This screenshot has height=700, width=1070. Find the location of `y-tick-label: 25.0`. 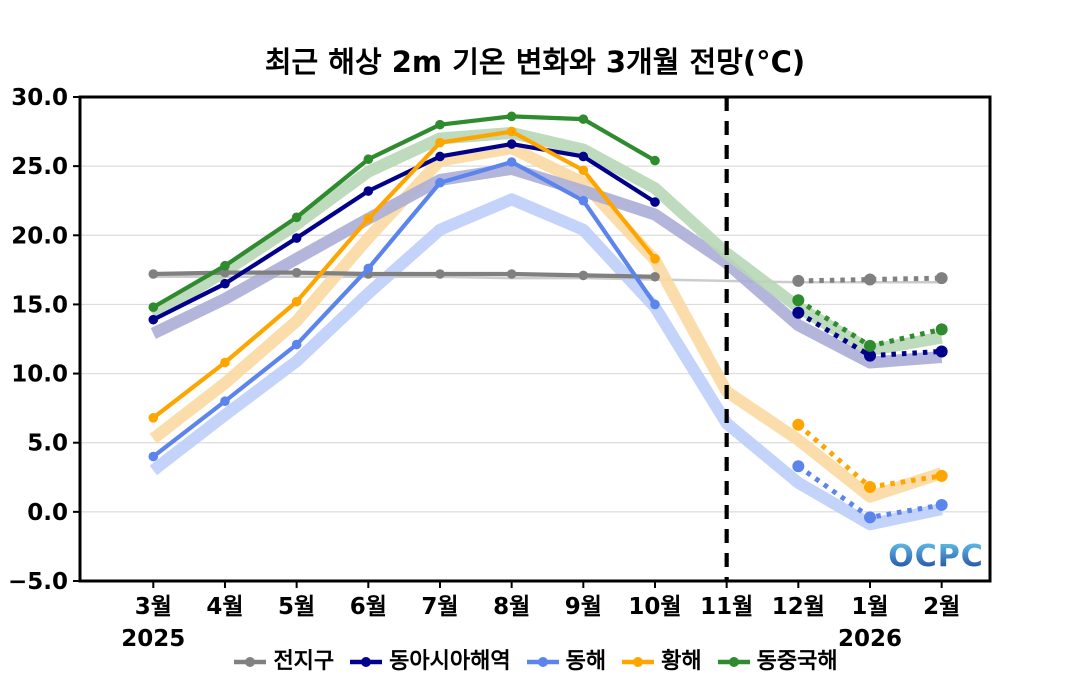

y-tick-label: 25.0 is located at coordinates (39, 167).